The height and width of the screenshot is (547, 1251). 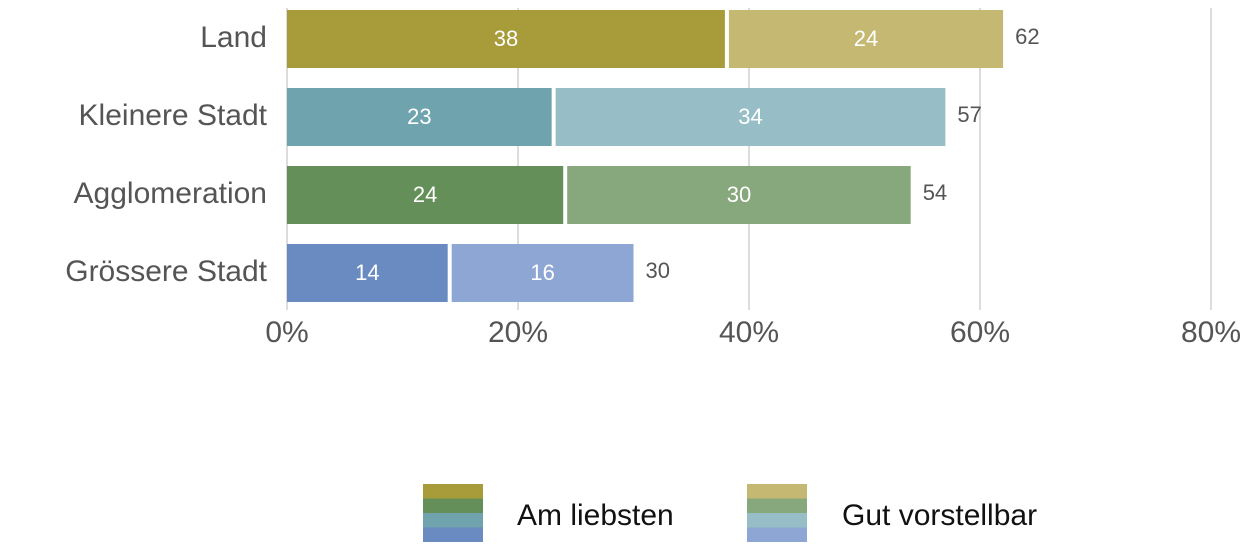 I want to click on value-label: 34, so click(x=750, y=116).